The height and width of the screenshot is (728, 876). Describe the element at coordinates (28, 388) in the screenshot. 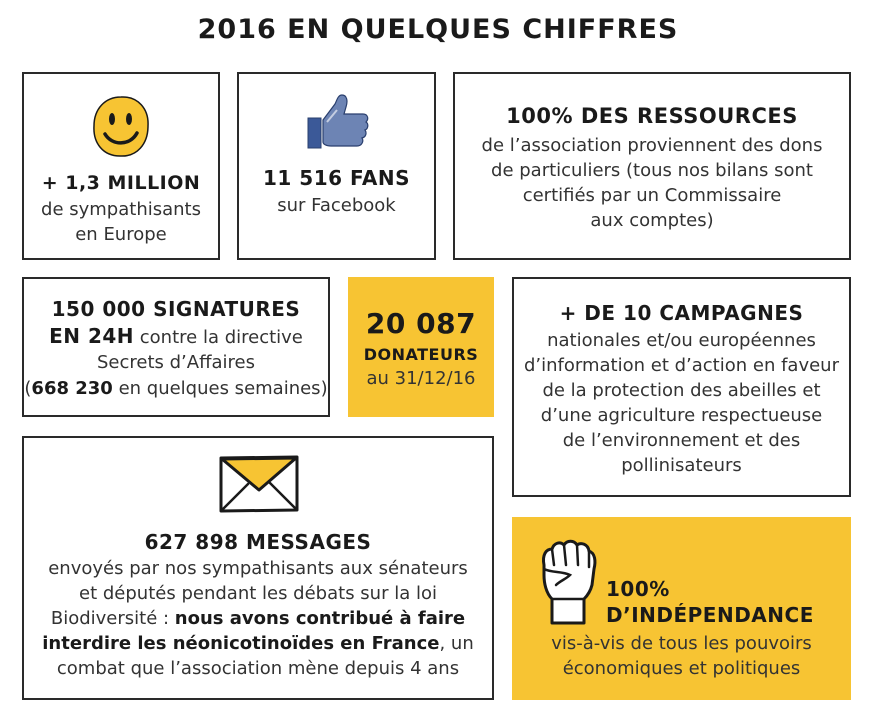

I see `signatures-paren: (` at that location.